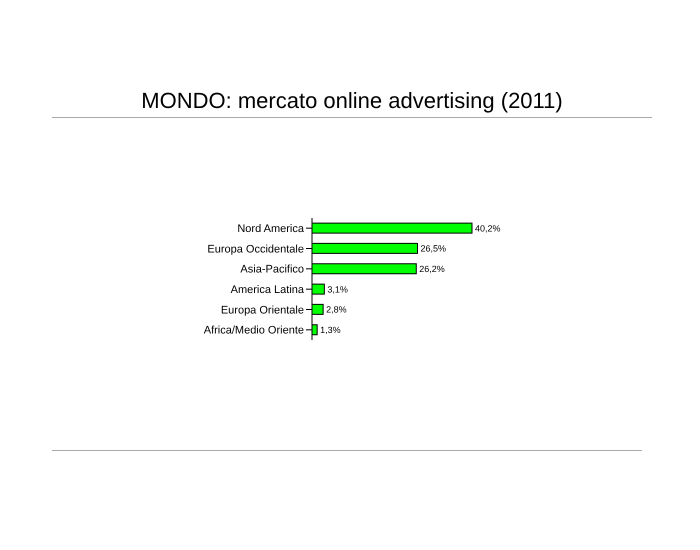  I want to click on y-tick-label: Europa Occidentale, so click(255, 249).